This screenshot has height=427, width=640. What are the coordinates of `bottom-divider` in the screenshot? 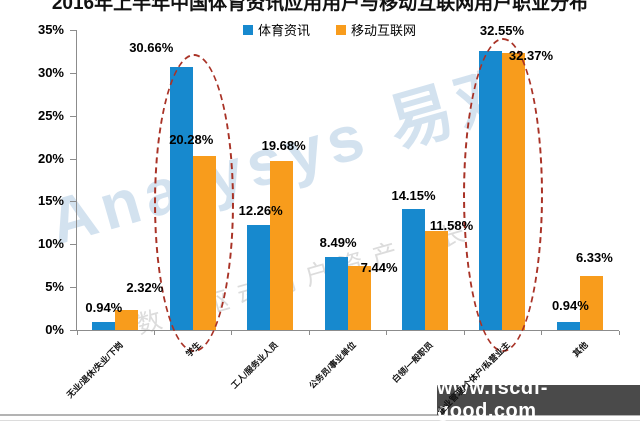 It's located at (320, 417).